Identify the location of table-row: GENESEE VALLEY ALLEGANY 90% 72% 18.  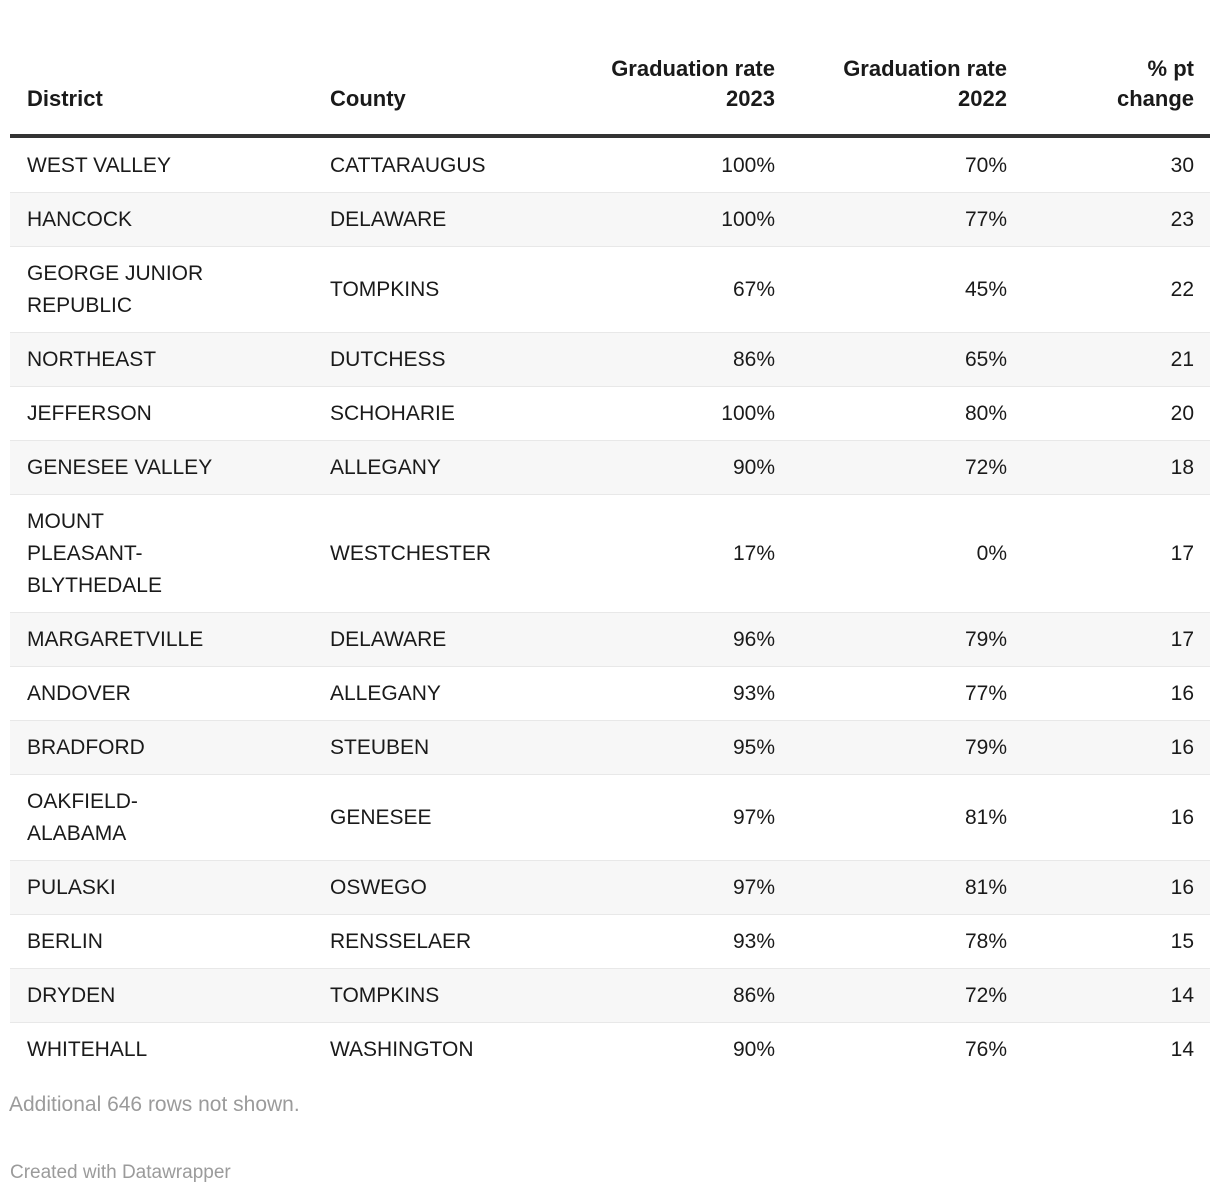
(610, 467).